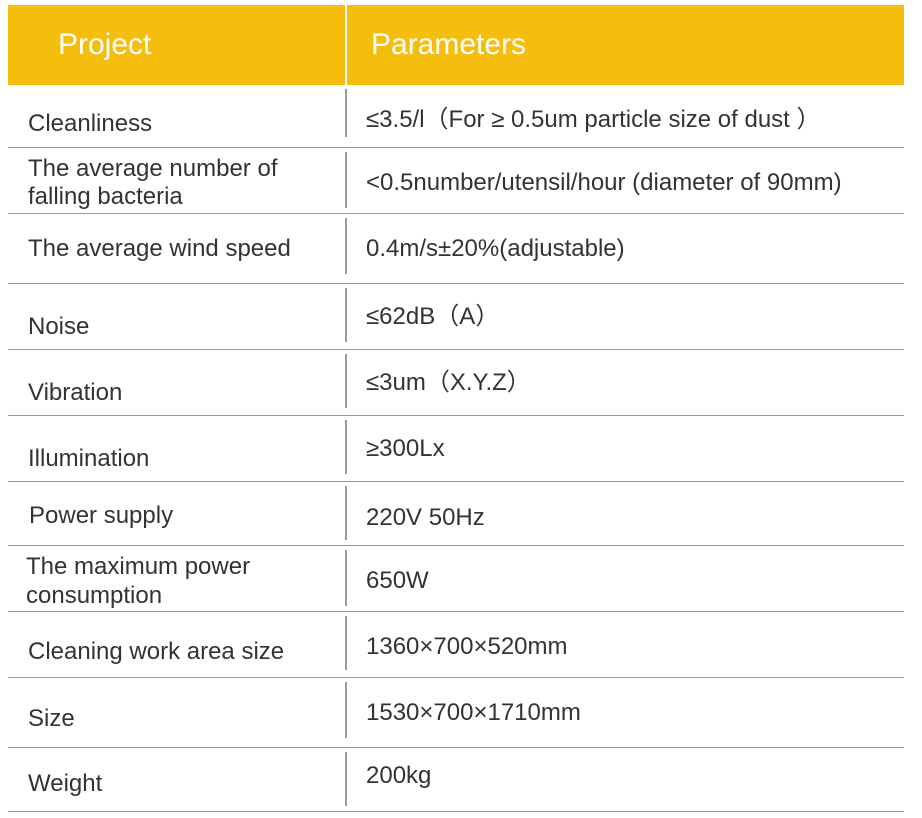 Image resolution: width=922 pixels, height=818 pixels. What do you see at coordinates (105, 44) in the screenshot?
I see `header-project: Project` at bounding box center [105, 44].